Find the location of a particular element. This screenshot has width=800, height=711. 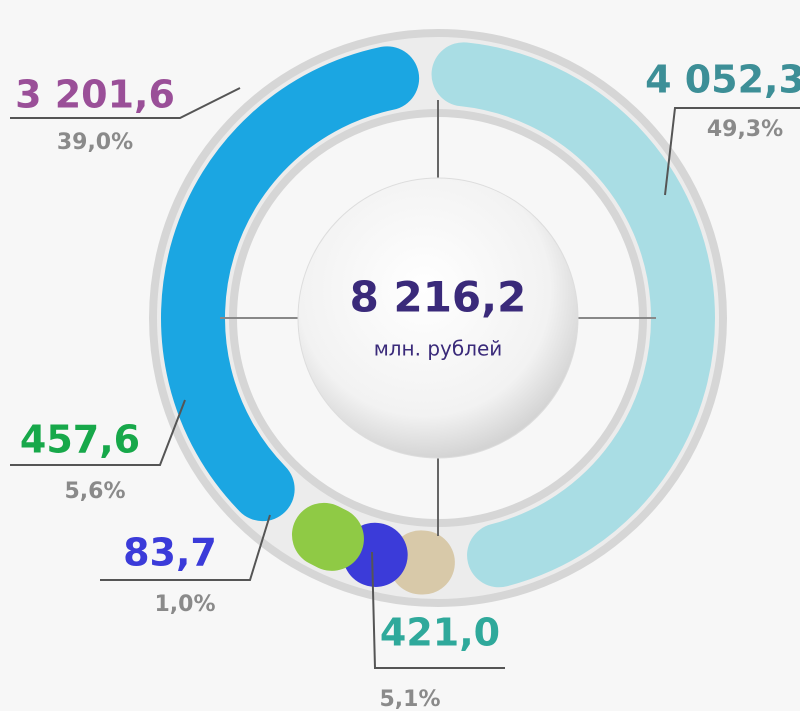

share-label: 5,6% is located at coordinates (94, 491).